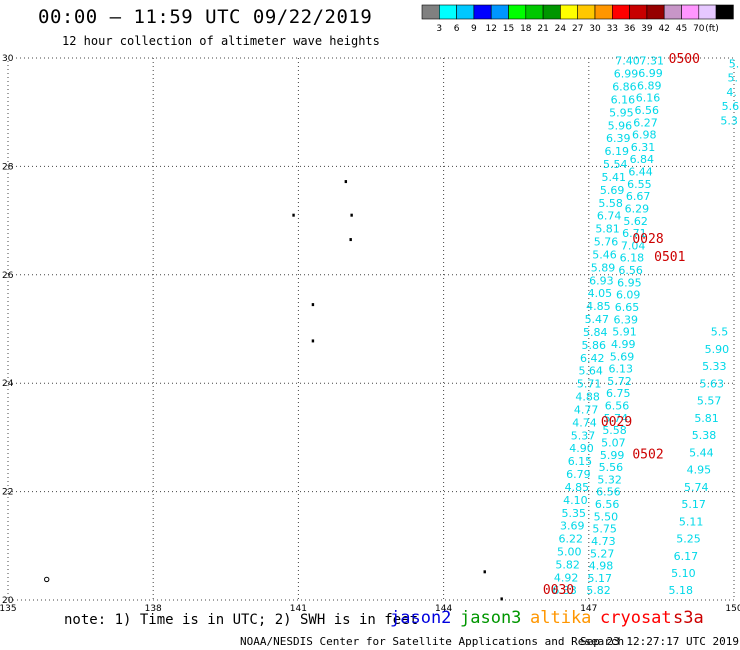 The image size is (740, 650). What do you see at coordinates (583, 435) in the screenshot?
I see `swh-value-label: 5.37` at bounding box center [583, 435].